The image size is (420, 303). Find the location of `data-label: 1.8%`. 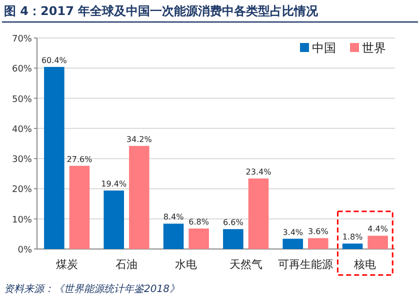

data-label: 1.8% is located at coordinates (353, 237).